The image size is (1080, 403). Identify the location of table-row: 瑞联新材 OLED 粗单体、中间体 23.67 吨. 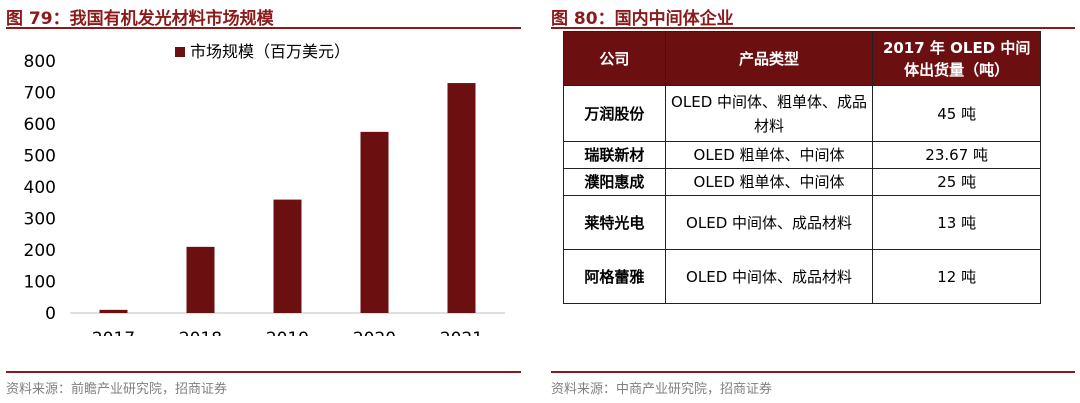
(802, 155).